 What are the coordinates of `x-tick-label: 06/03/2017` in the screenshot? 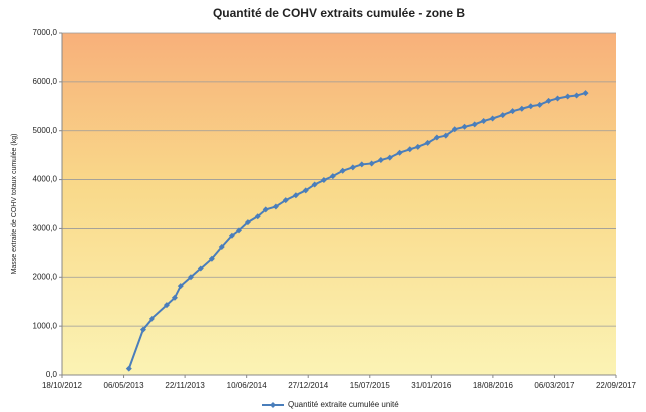 It's located at (554, 385).